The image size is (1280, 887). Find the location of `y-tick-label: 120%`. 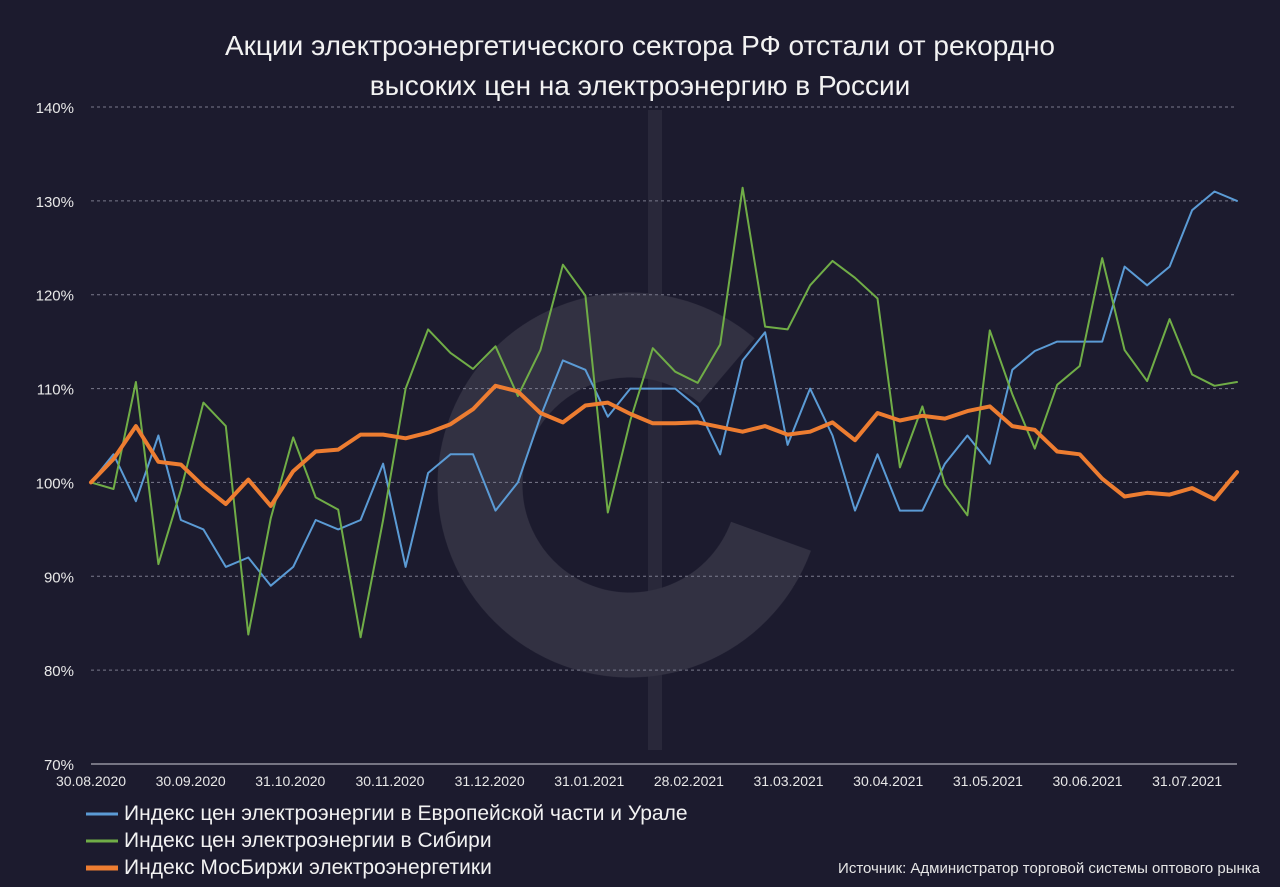

y-tick-label: 120% is located at coordinates (55, 296).